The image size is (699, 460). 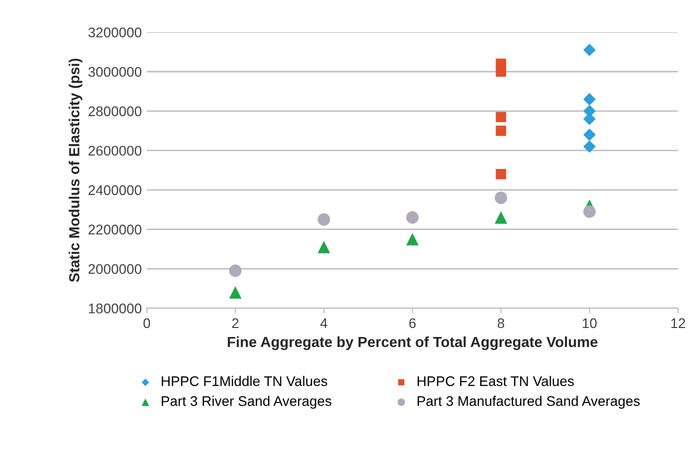 What do you see at coordinates (324, 323) in the screenshot?
I see `x-tick-label: 4` at bounding box center [324, 323].